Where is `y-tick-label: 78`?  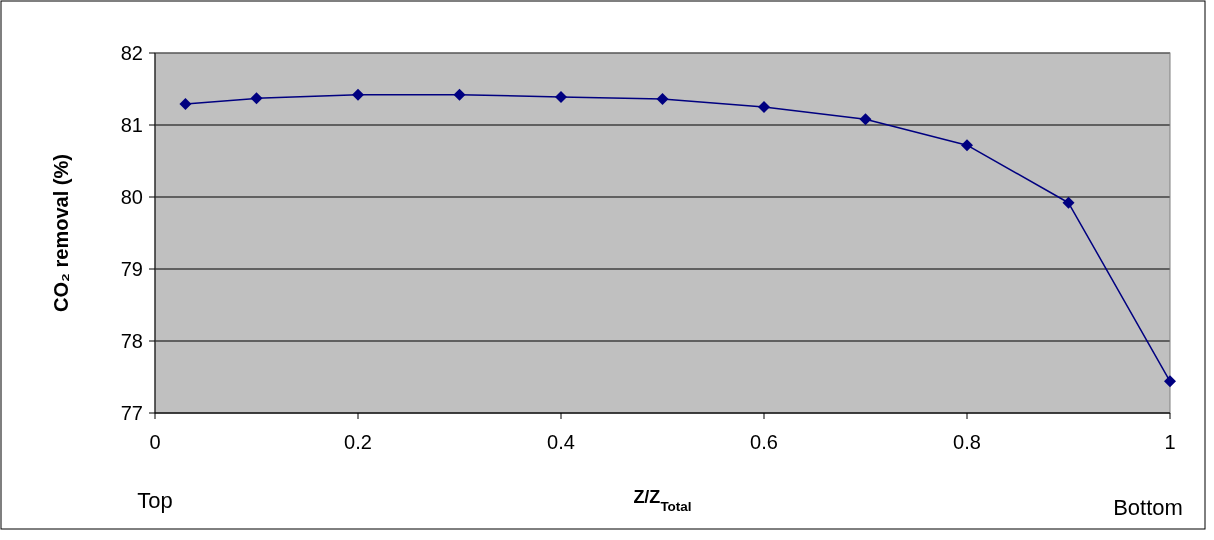 y-tick-label: 78 is located at coordinates (131, 341).